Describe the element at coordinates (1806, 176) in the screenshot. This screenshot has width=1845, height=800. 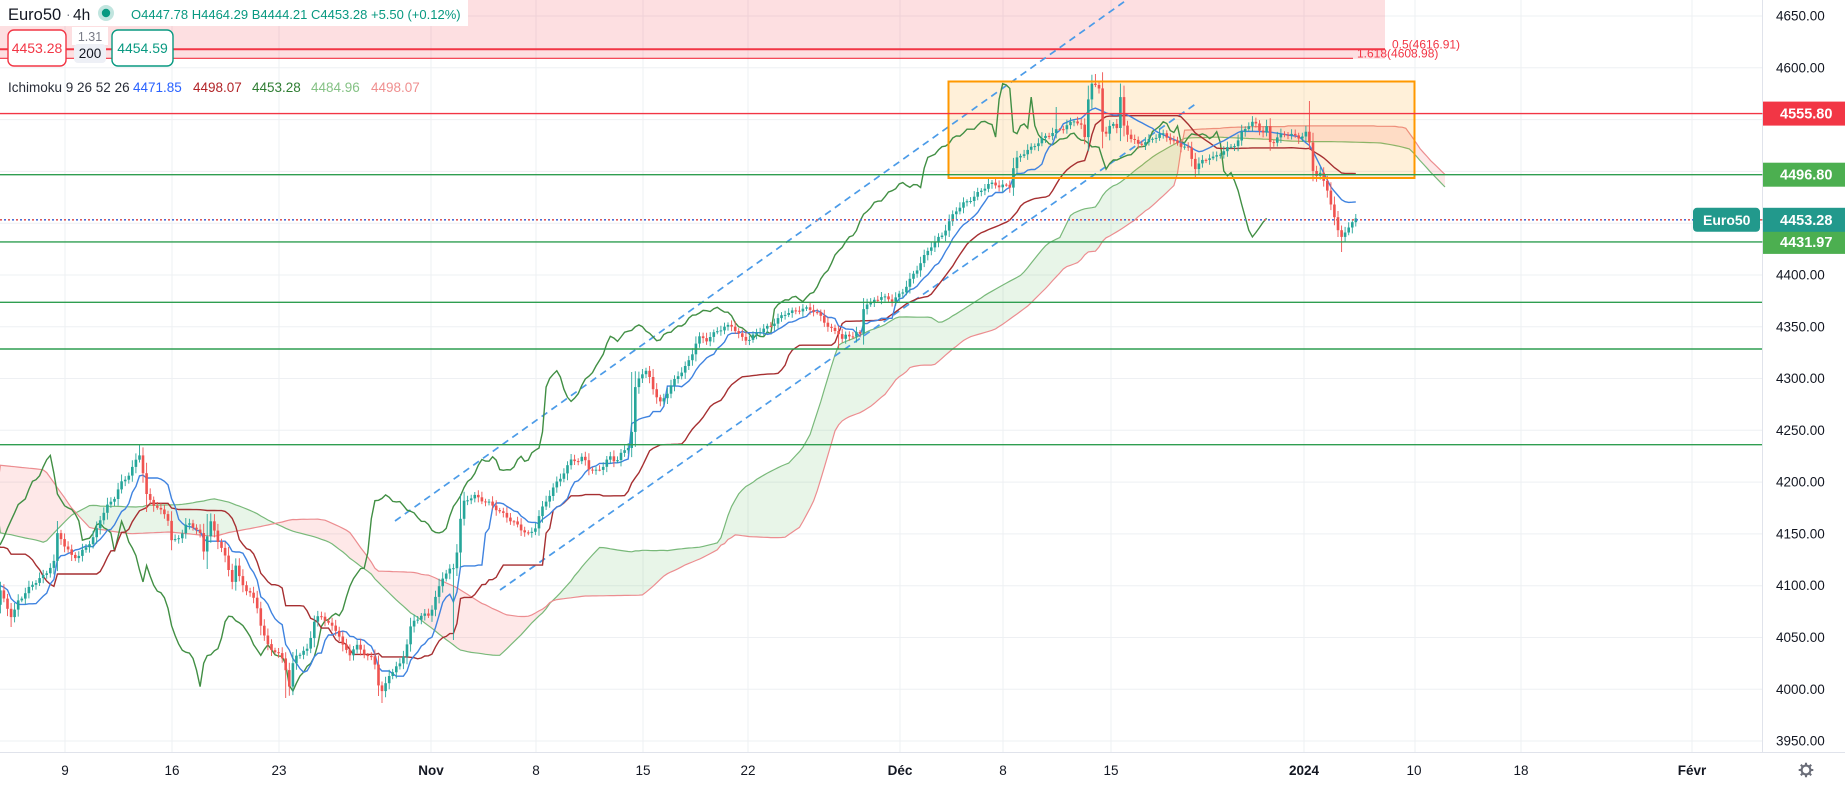
I see `svg-text: 4496.80` at that location.